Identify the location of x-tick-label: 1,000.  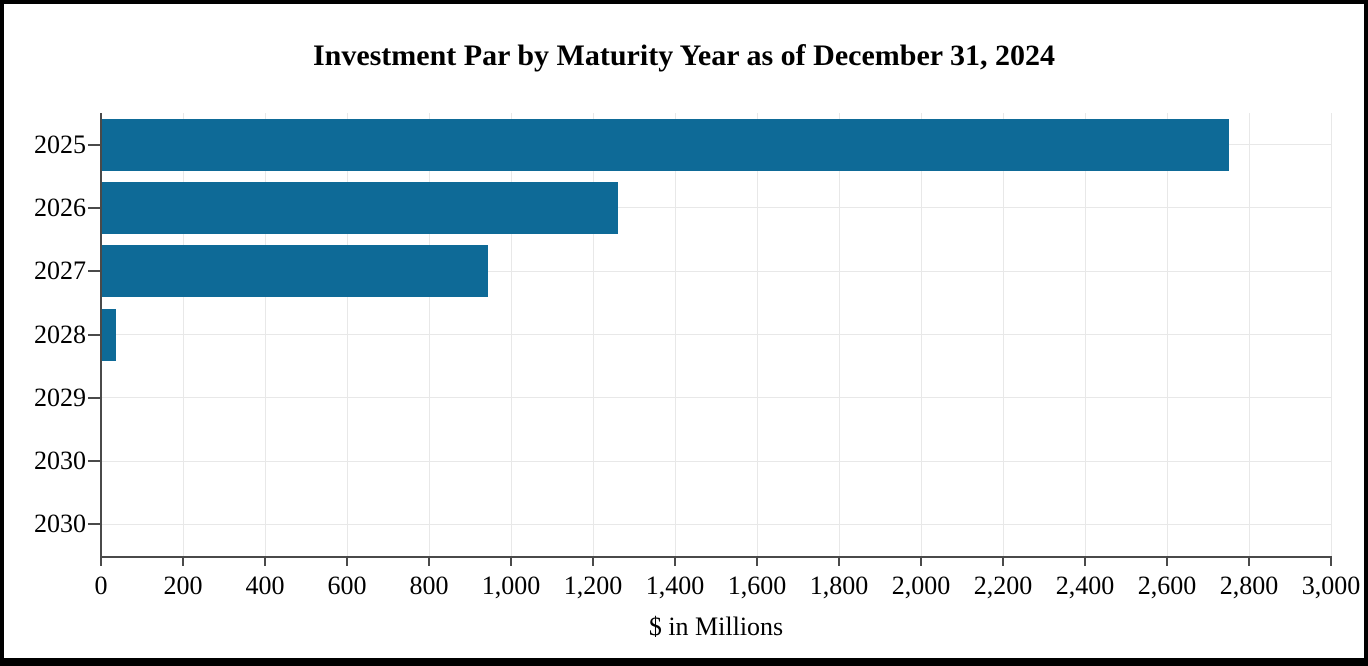
(511, 585).